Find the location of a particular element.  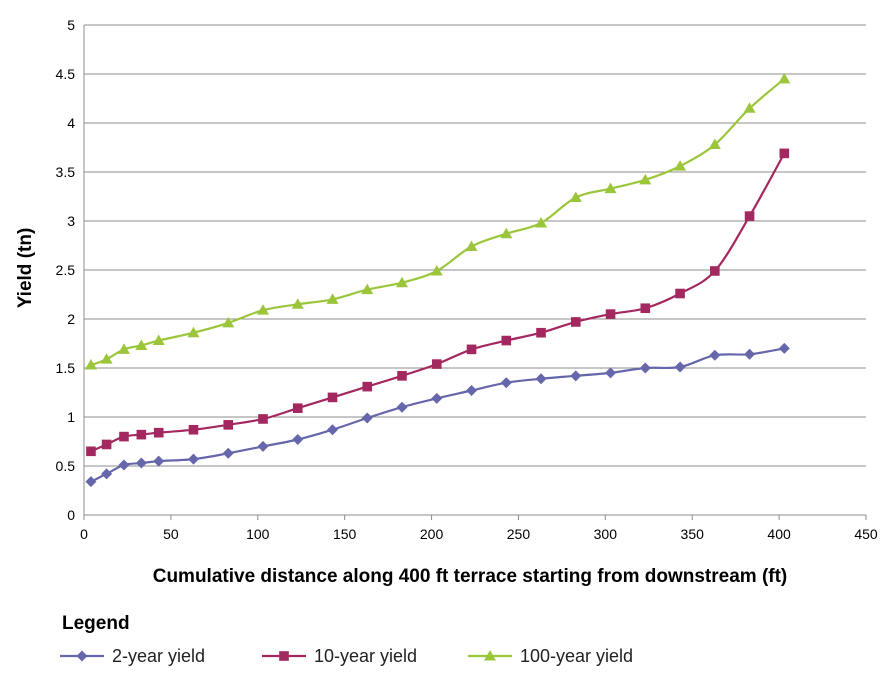

y-tick-label: 1.5 is located at coordinates (66, 368).